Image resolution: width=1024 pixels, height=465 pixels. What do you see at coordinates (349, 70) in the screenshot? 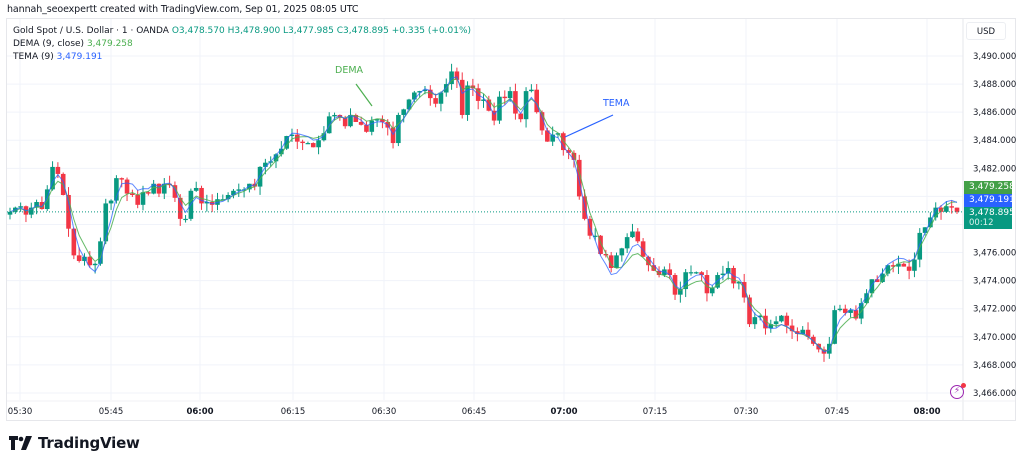
I see `dema-annotation: DEMA` at bounding box center [349, 70].